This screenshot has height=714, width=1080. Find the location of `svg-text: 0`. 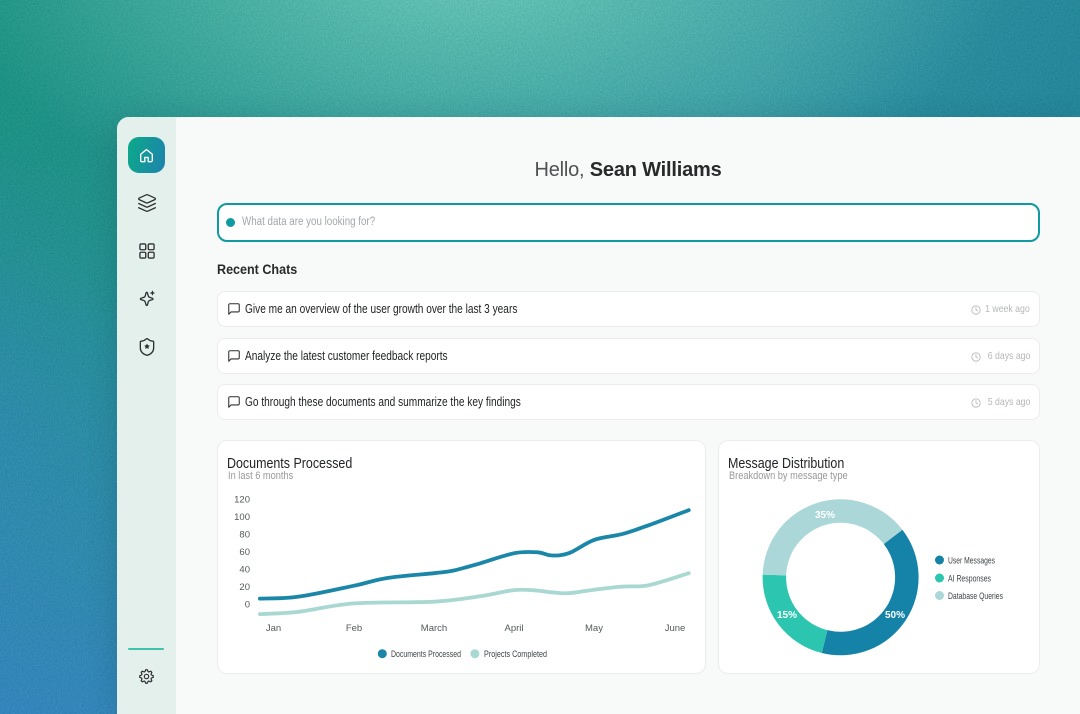

svg-text: 0 is located at coordinates (247, 605).